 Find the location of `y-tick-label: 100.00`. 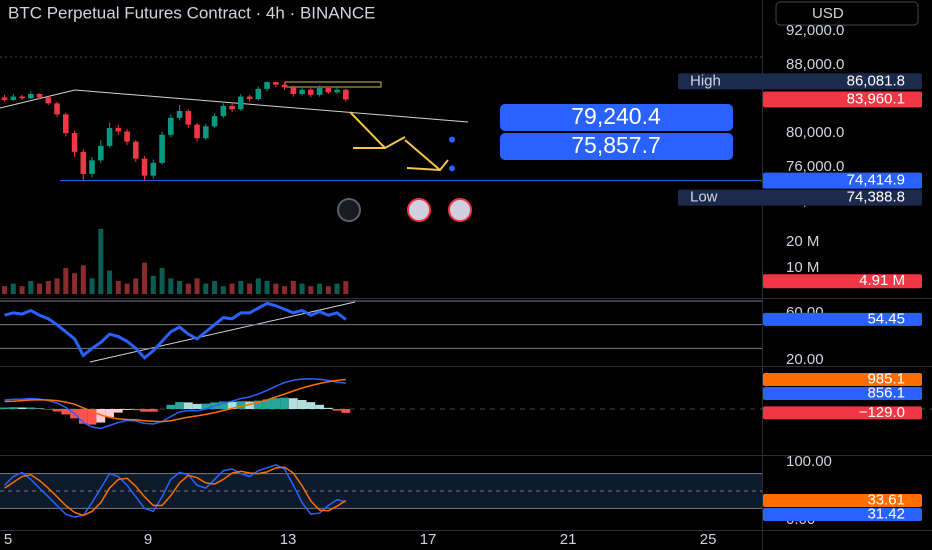

y-tick-label: 100.00 is located at coordinates (809, 461).